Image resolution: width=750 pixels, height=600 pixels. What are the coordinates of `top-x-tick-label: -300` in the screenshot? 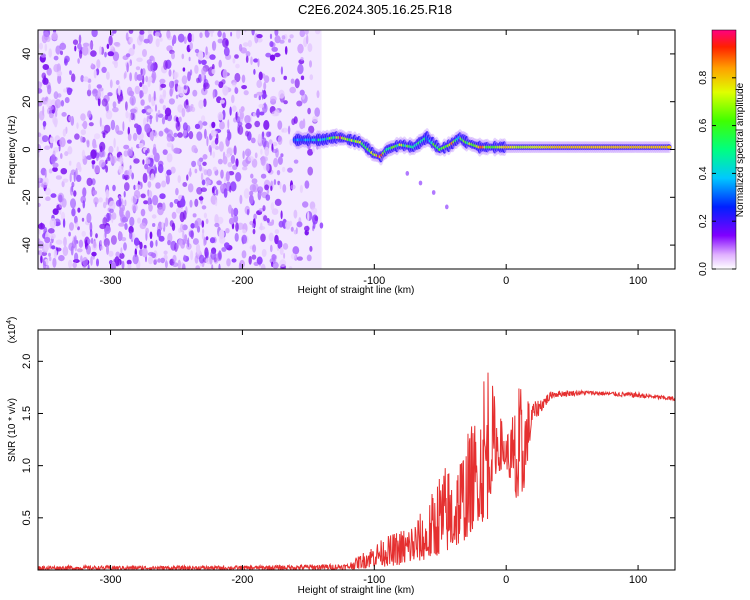 It's located at (111, 281).